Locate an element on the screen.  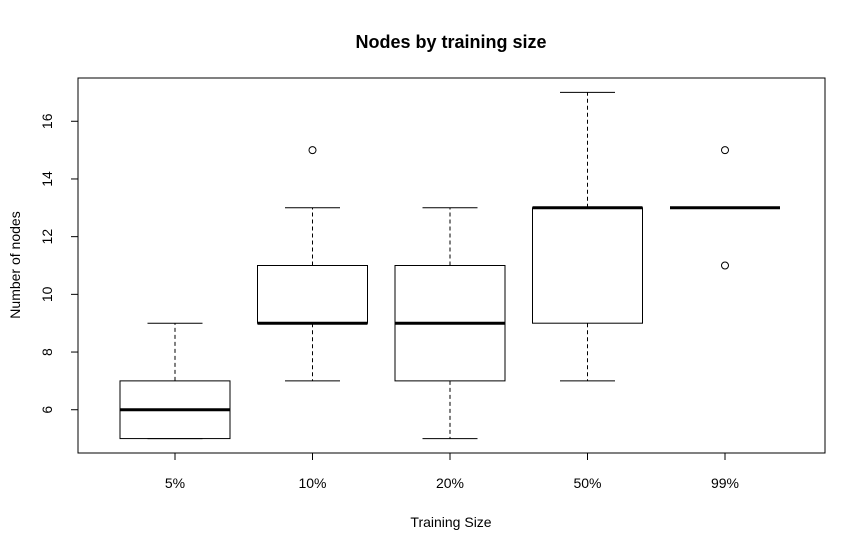
x-axis: 5% 10% 20% 50% 99% is located at coordinates (452, 471).